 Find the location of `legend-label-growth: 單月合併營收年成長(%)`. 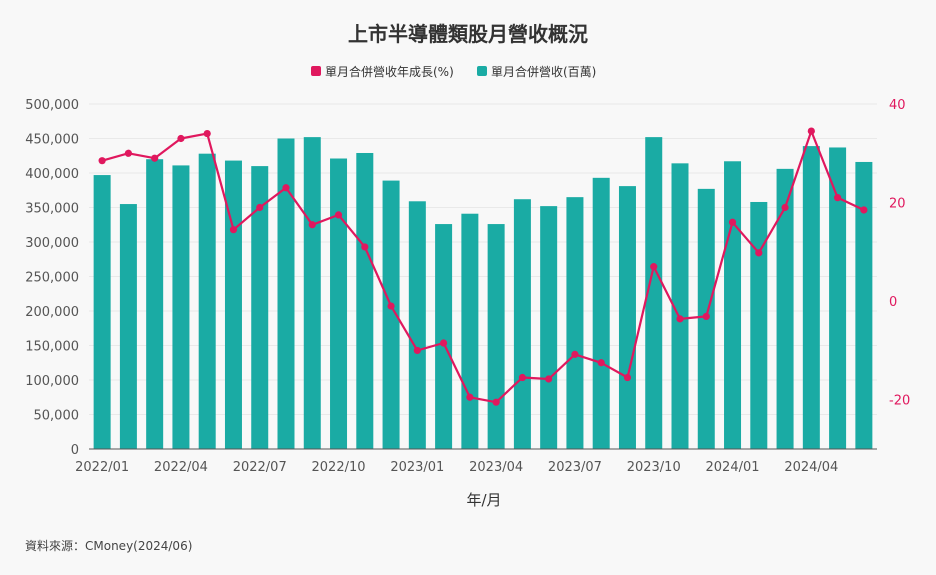

legend-label-growth: 單月合併營收年成長(%) is located at coordinates (389, 71).